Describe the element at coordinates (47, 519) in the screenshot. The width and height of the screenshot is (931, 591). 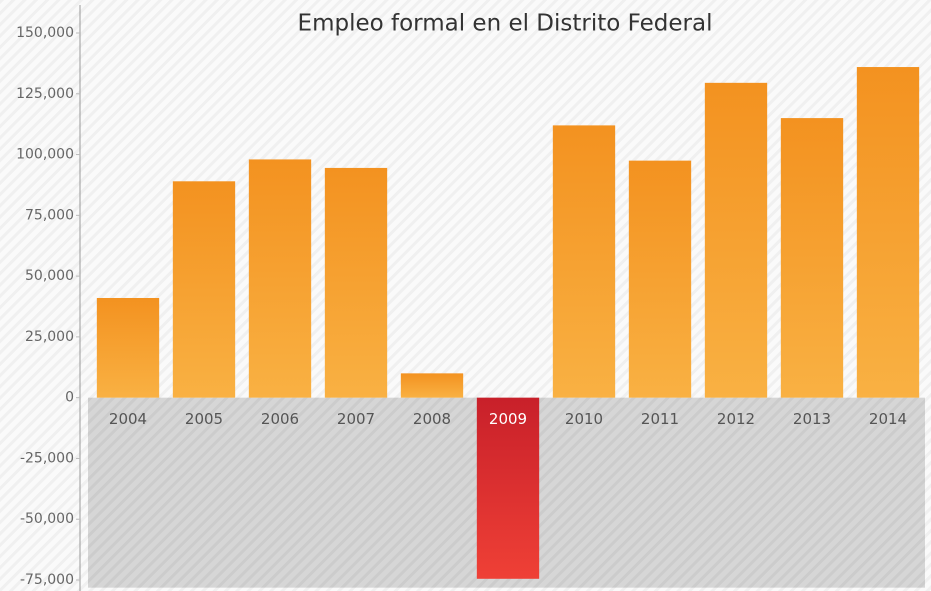
I see `y-tick-label: -50,000` at that location.